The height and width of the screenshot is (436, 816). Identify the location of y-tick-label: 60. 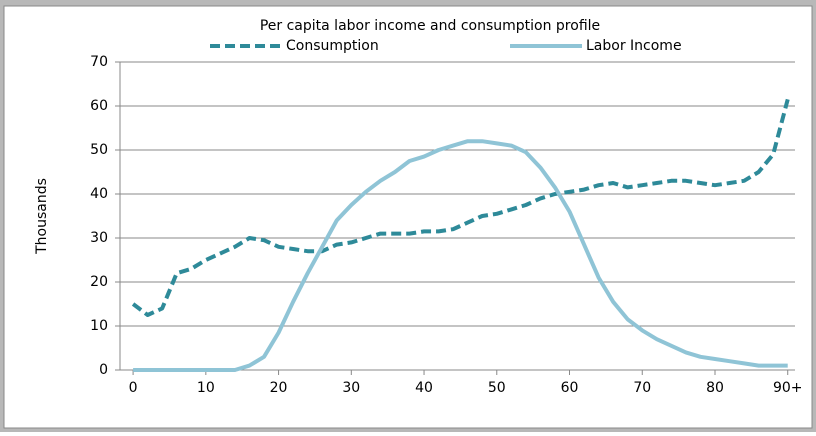
(99, 106).